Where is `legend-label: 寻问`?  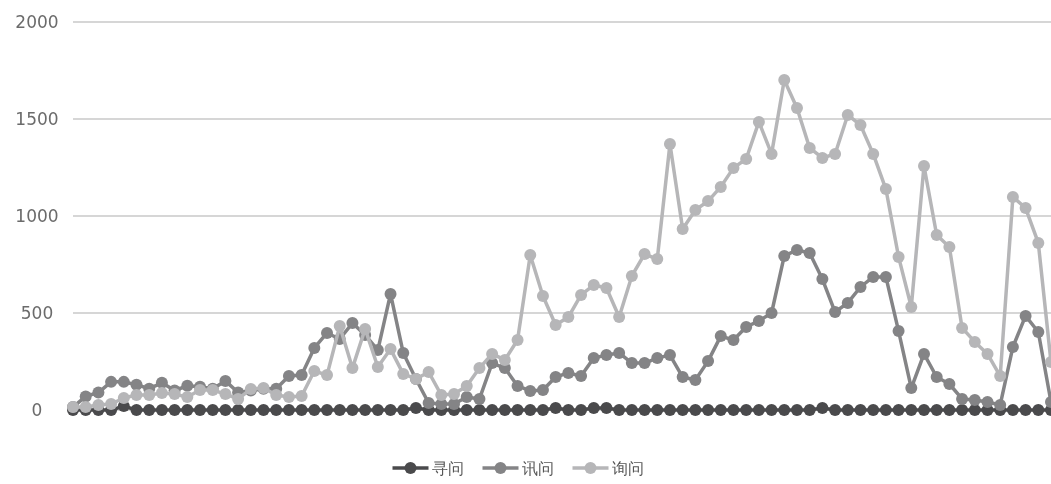 legend-label: 寻问 is located at coordinates (447, 468).